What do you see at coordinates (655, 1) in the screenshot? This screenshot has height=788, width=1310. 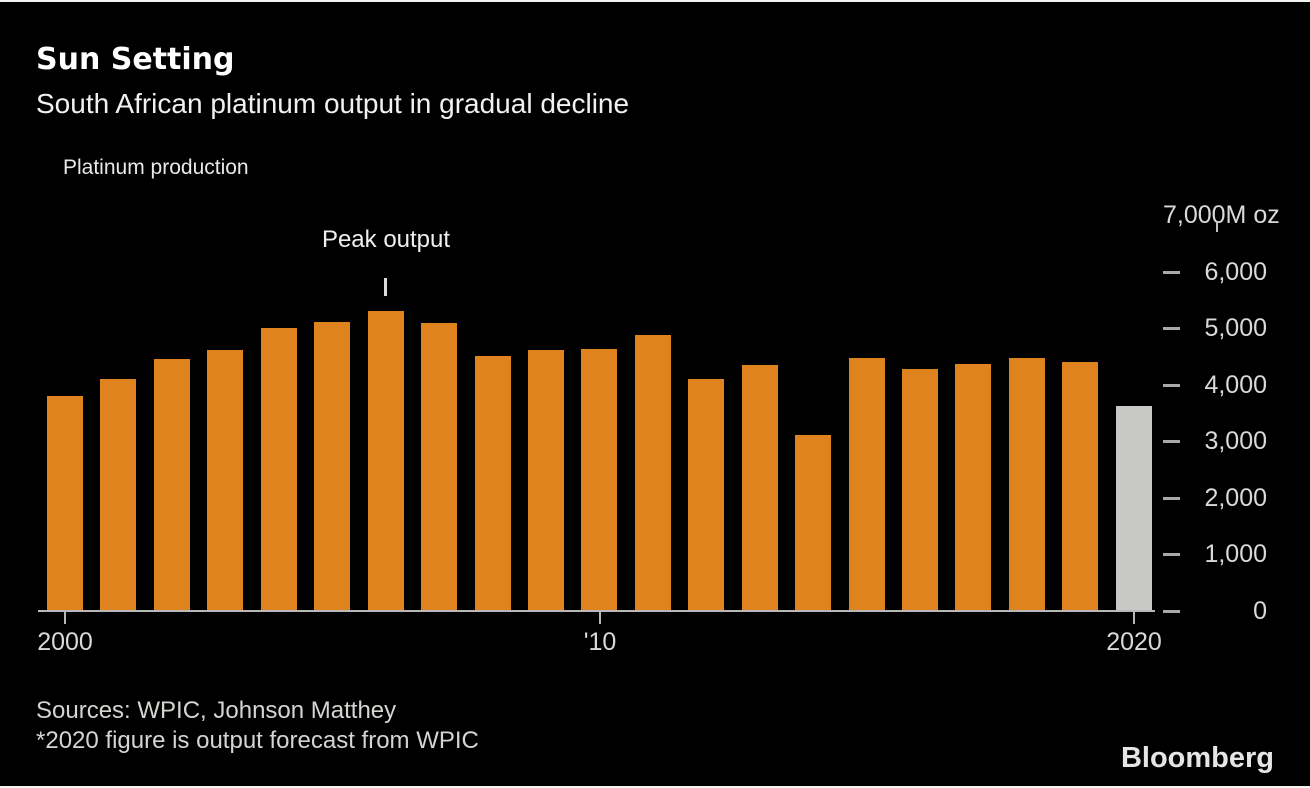 I see `top-border-line` at bounding box center [655, 1].